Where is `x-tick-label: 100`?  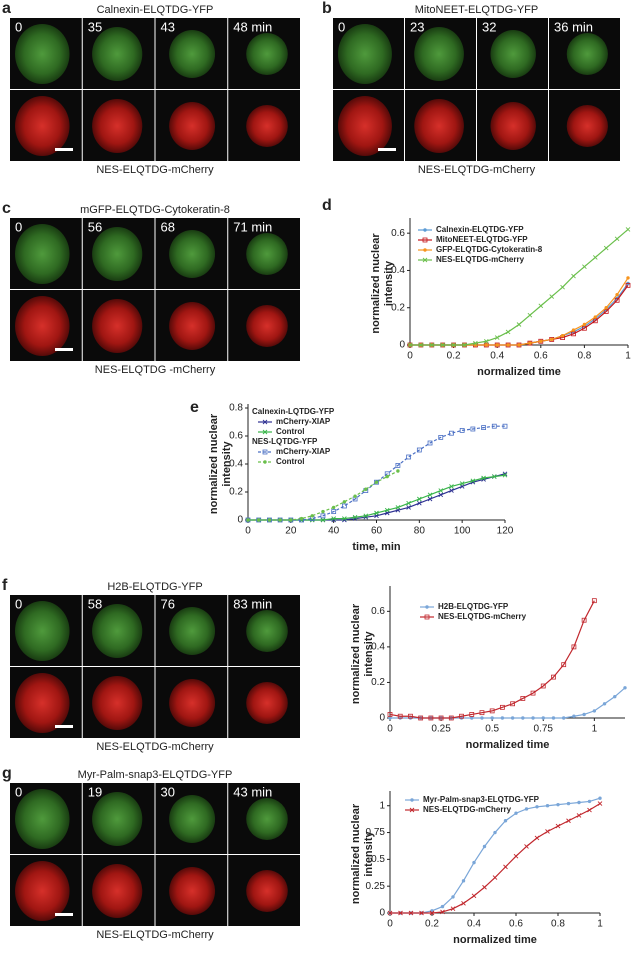
x-tick-label: 100 is located at coordinates (462, 531).